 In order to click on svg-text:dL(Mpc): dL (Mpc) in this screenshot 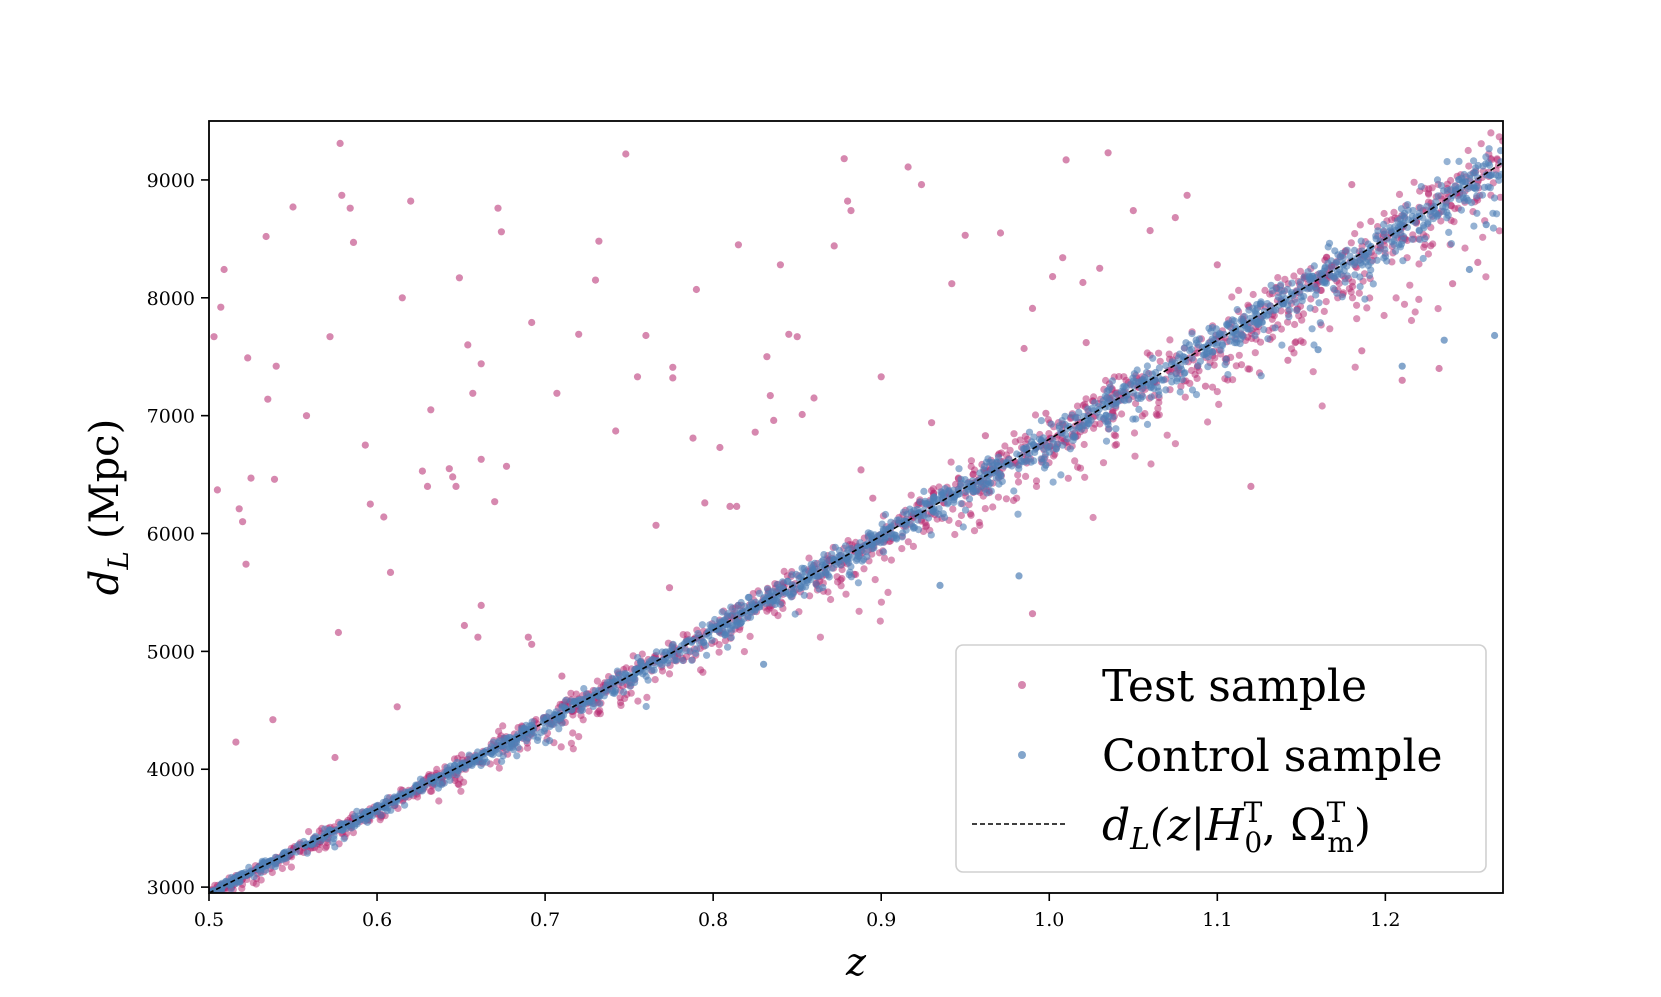, I will do `click(108, 507)`.